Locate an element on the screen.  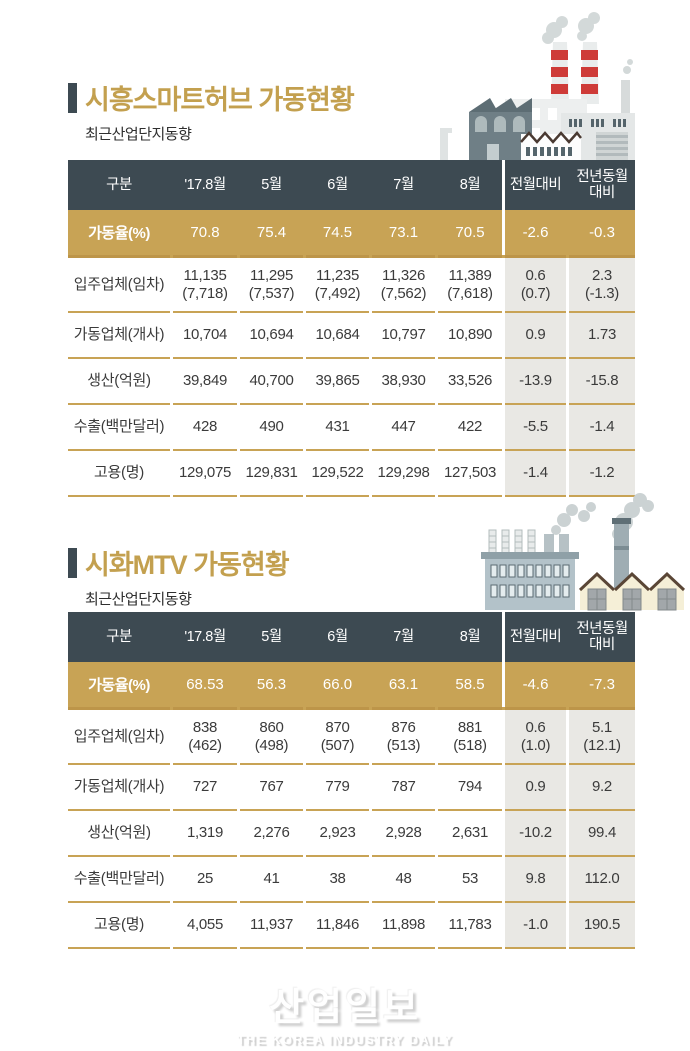
table-cell: 787 is located at coordinates (403, 788).